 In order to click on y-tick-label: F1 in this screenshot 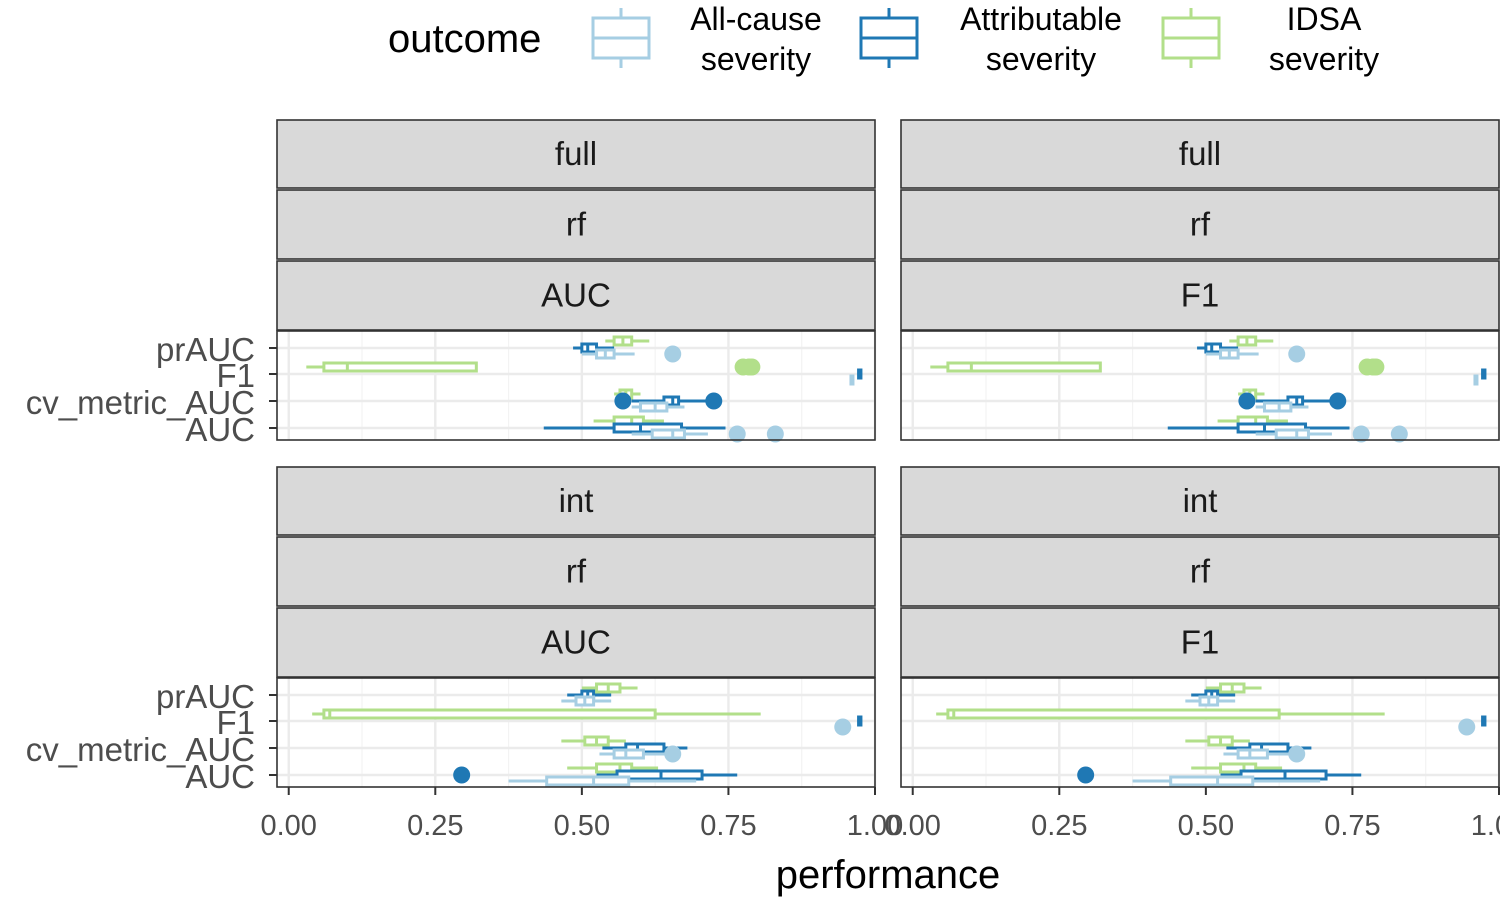, I will do `click(235, 722)`.